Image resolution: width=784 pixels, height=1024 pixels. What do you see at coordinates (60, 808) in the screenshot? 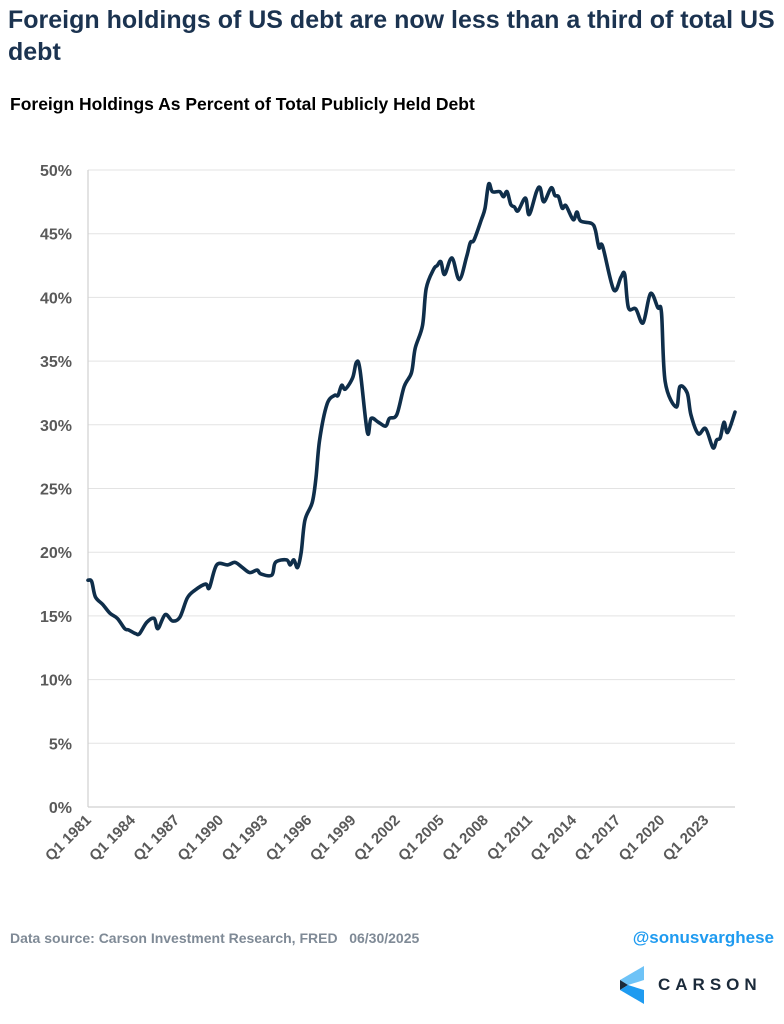
I see `y-tick-label: 0%` at bounding box center [60, 808].